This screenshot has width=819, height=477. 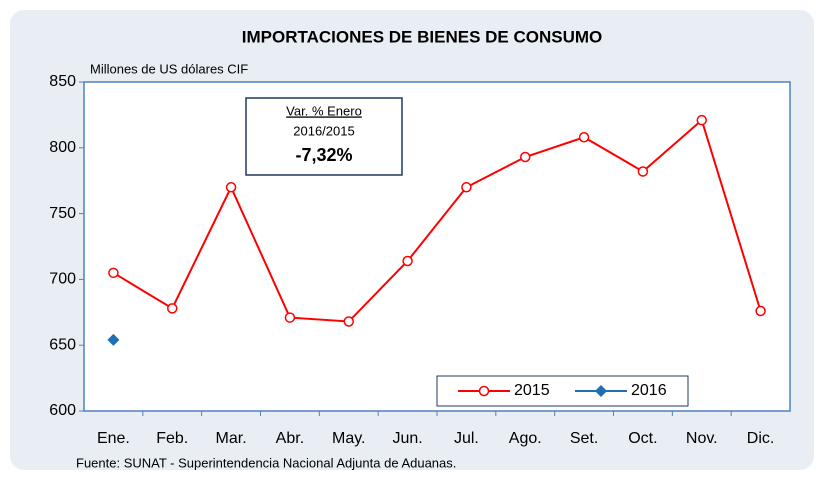 I want to click on annotation-box, so click(x=324, y=136).